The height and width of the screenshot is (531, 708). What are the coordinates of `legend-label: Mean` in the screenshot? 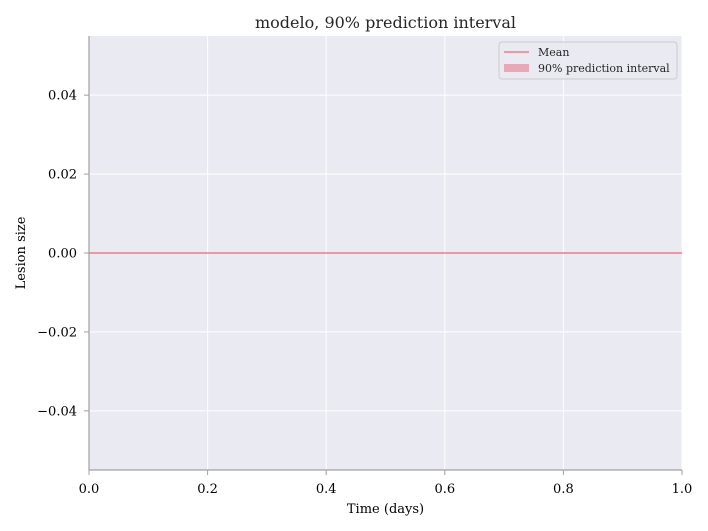 It's located at (553, 52).